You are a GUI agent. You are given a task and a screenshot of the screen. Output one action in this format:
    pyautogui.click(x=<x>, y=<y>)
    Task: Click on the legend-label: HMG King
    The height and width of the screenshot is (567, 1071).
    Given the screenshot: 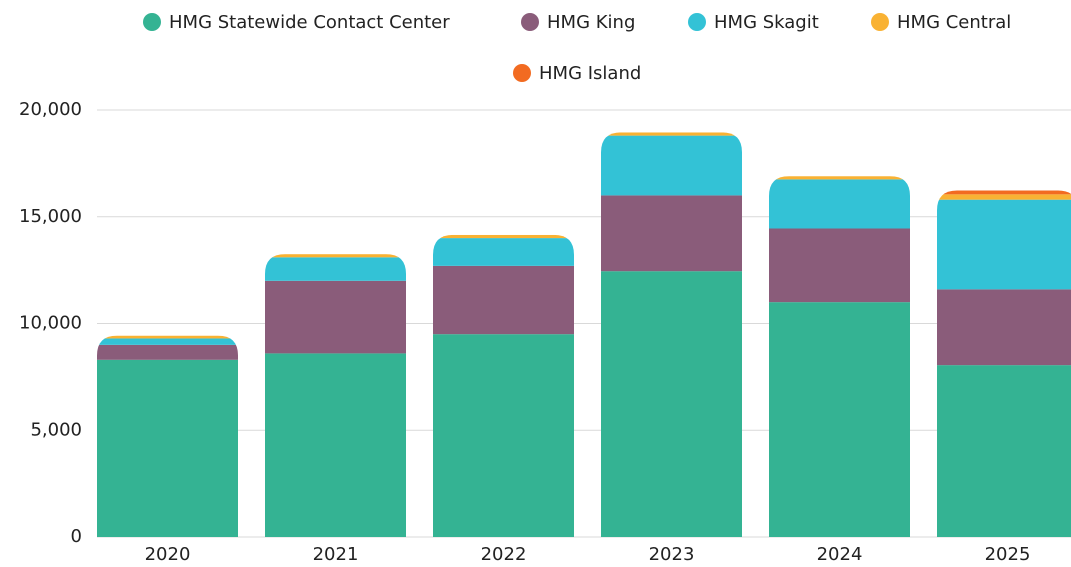 What is the action you would take?
    pyautogui.click(x=591, y=22)
    